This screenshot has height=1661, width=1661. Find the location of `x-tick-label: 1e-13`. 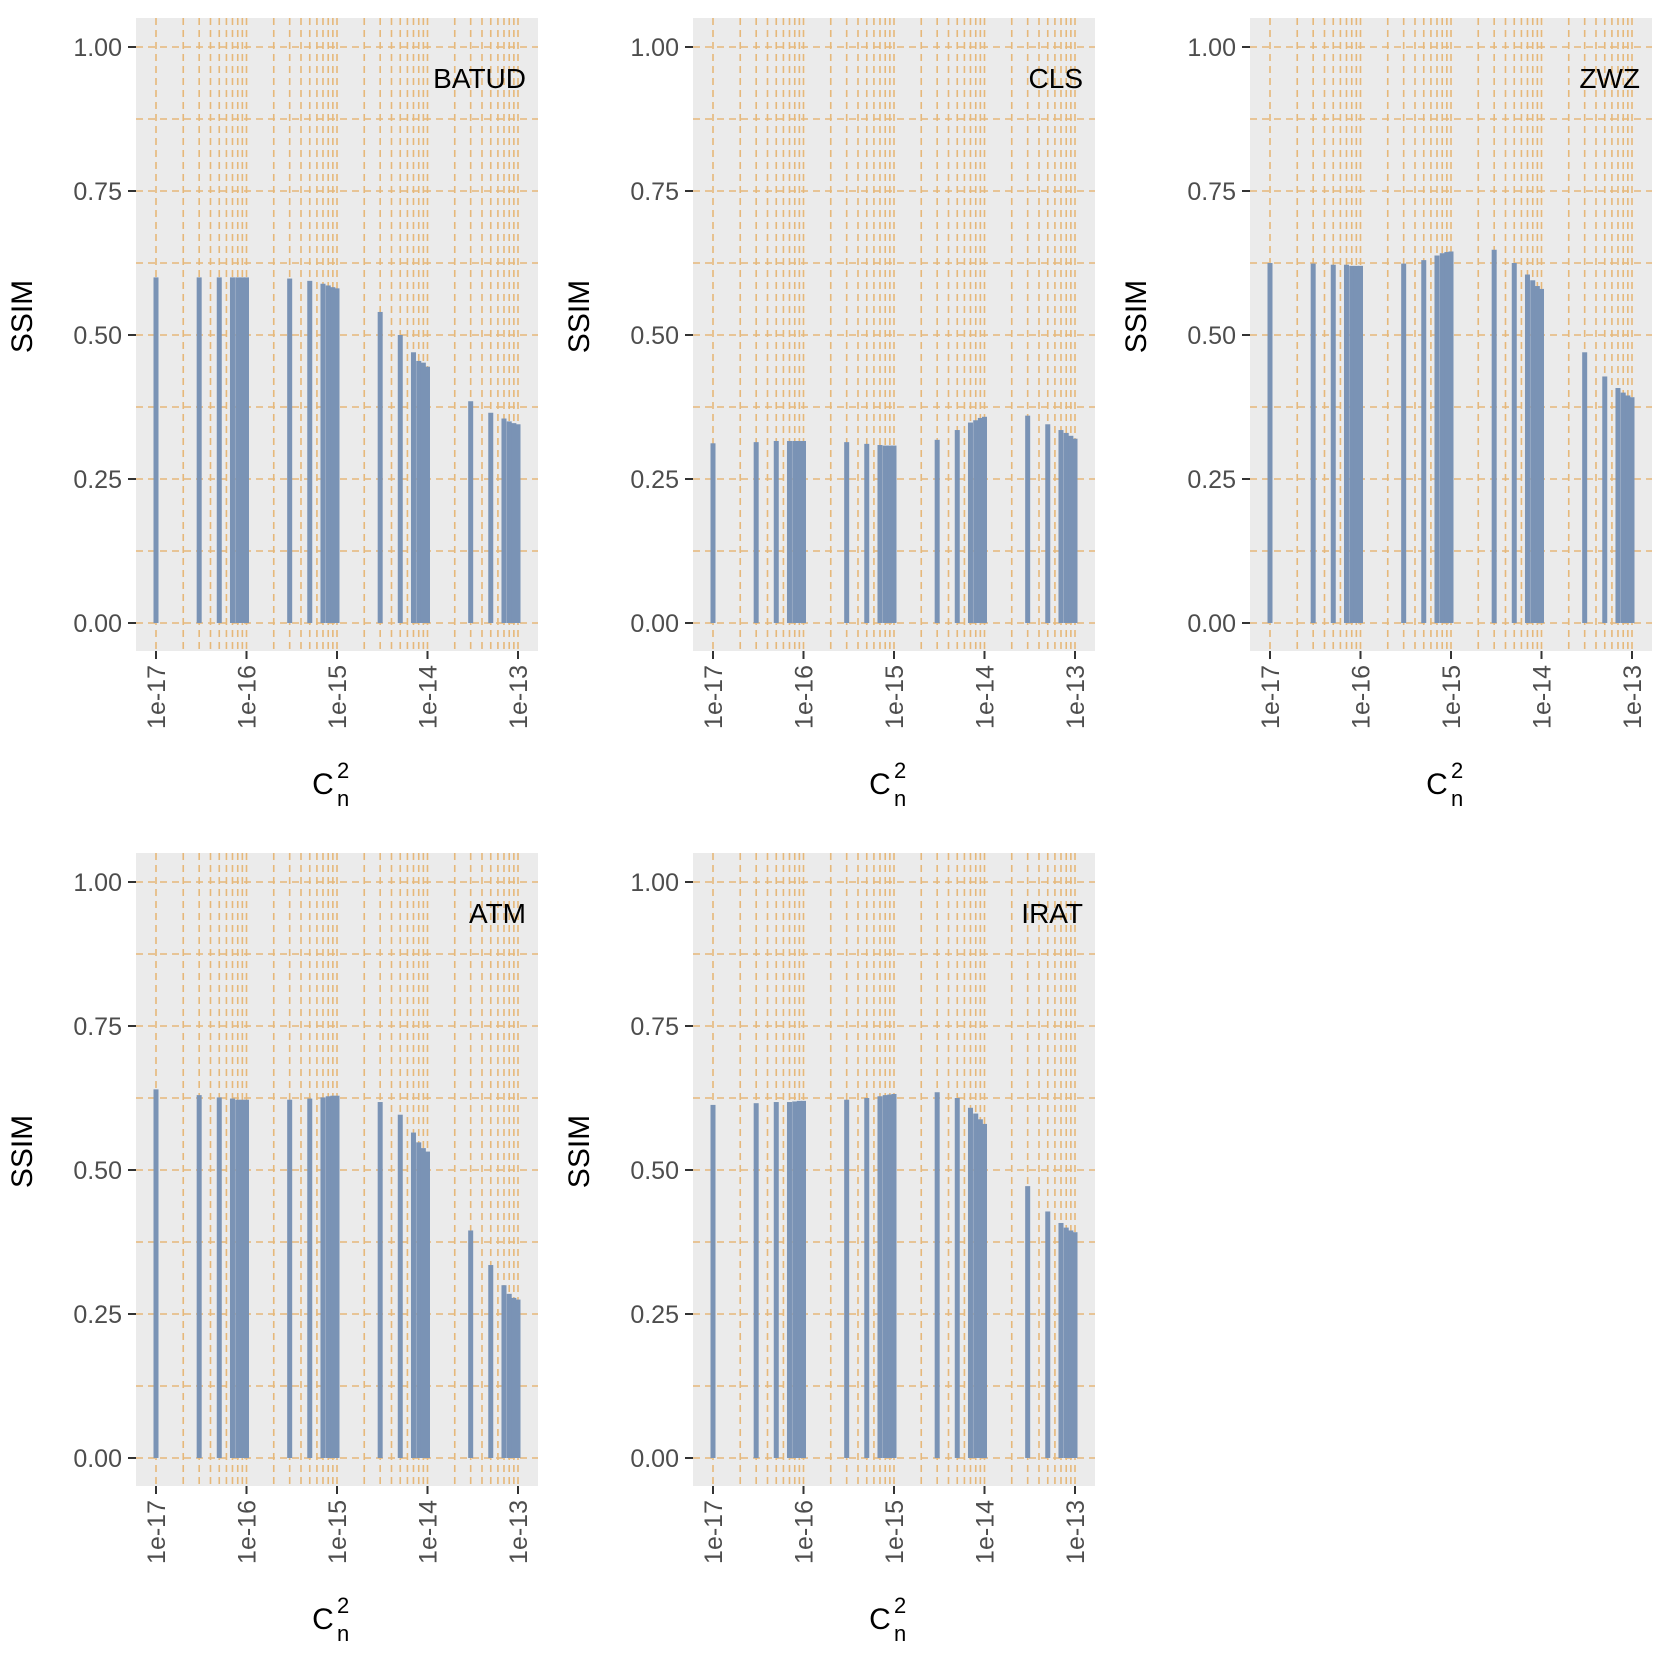

x-tick-label: 1e-13 is located at coordinates (1076, 1532).